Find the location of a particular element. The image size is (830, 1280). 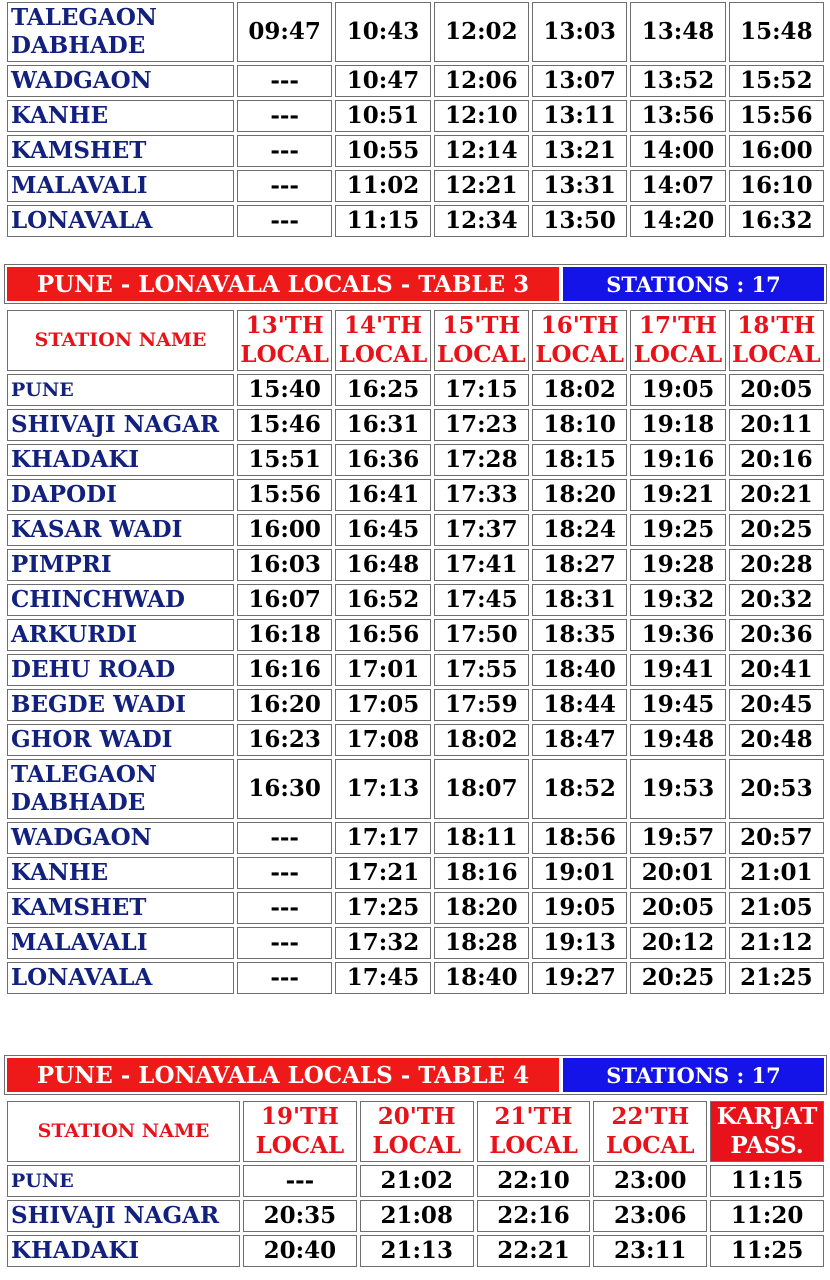

table-4-title: PUNE - LONAVALA LOCALS - TABLE 4 is located at coordinates (283, 1075).